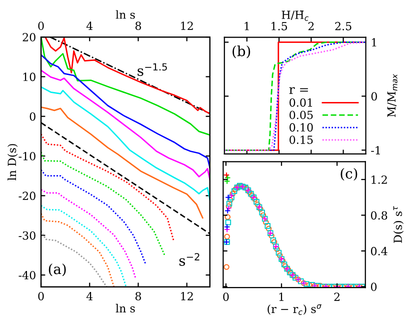  What do you see at coordinates (379, 215) in the screenshot?
I see `y-tick-label: 0.8` at bounding box center [379, 215].